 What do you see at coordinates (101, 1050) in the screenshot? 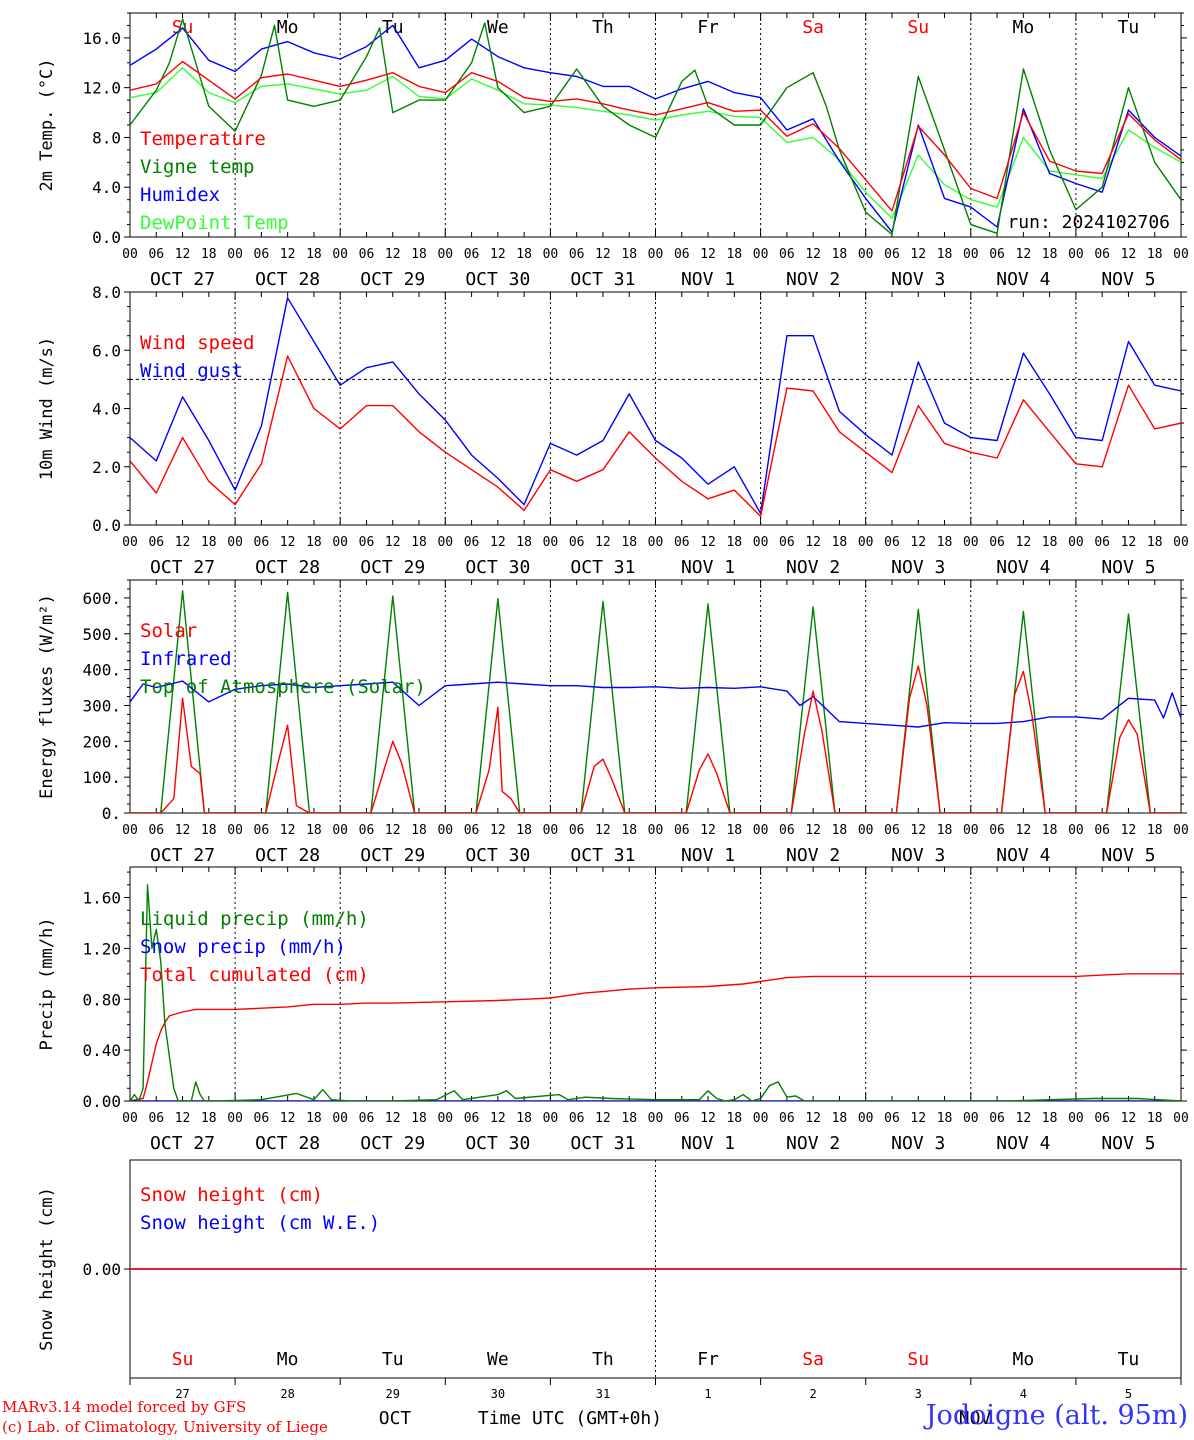
I see `y-tick-label: 0.40` at bounding box center [101, 1050].